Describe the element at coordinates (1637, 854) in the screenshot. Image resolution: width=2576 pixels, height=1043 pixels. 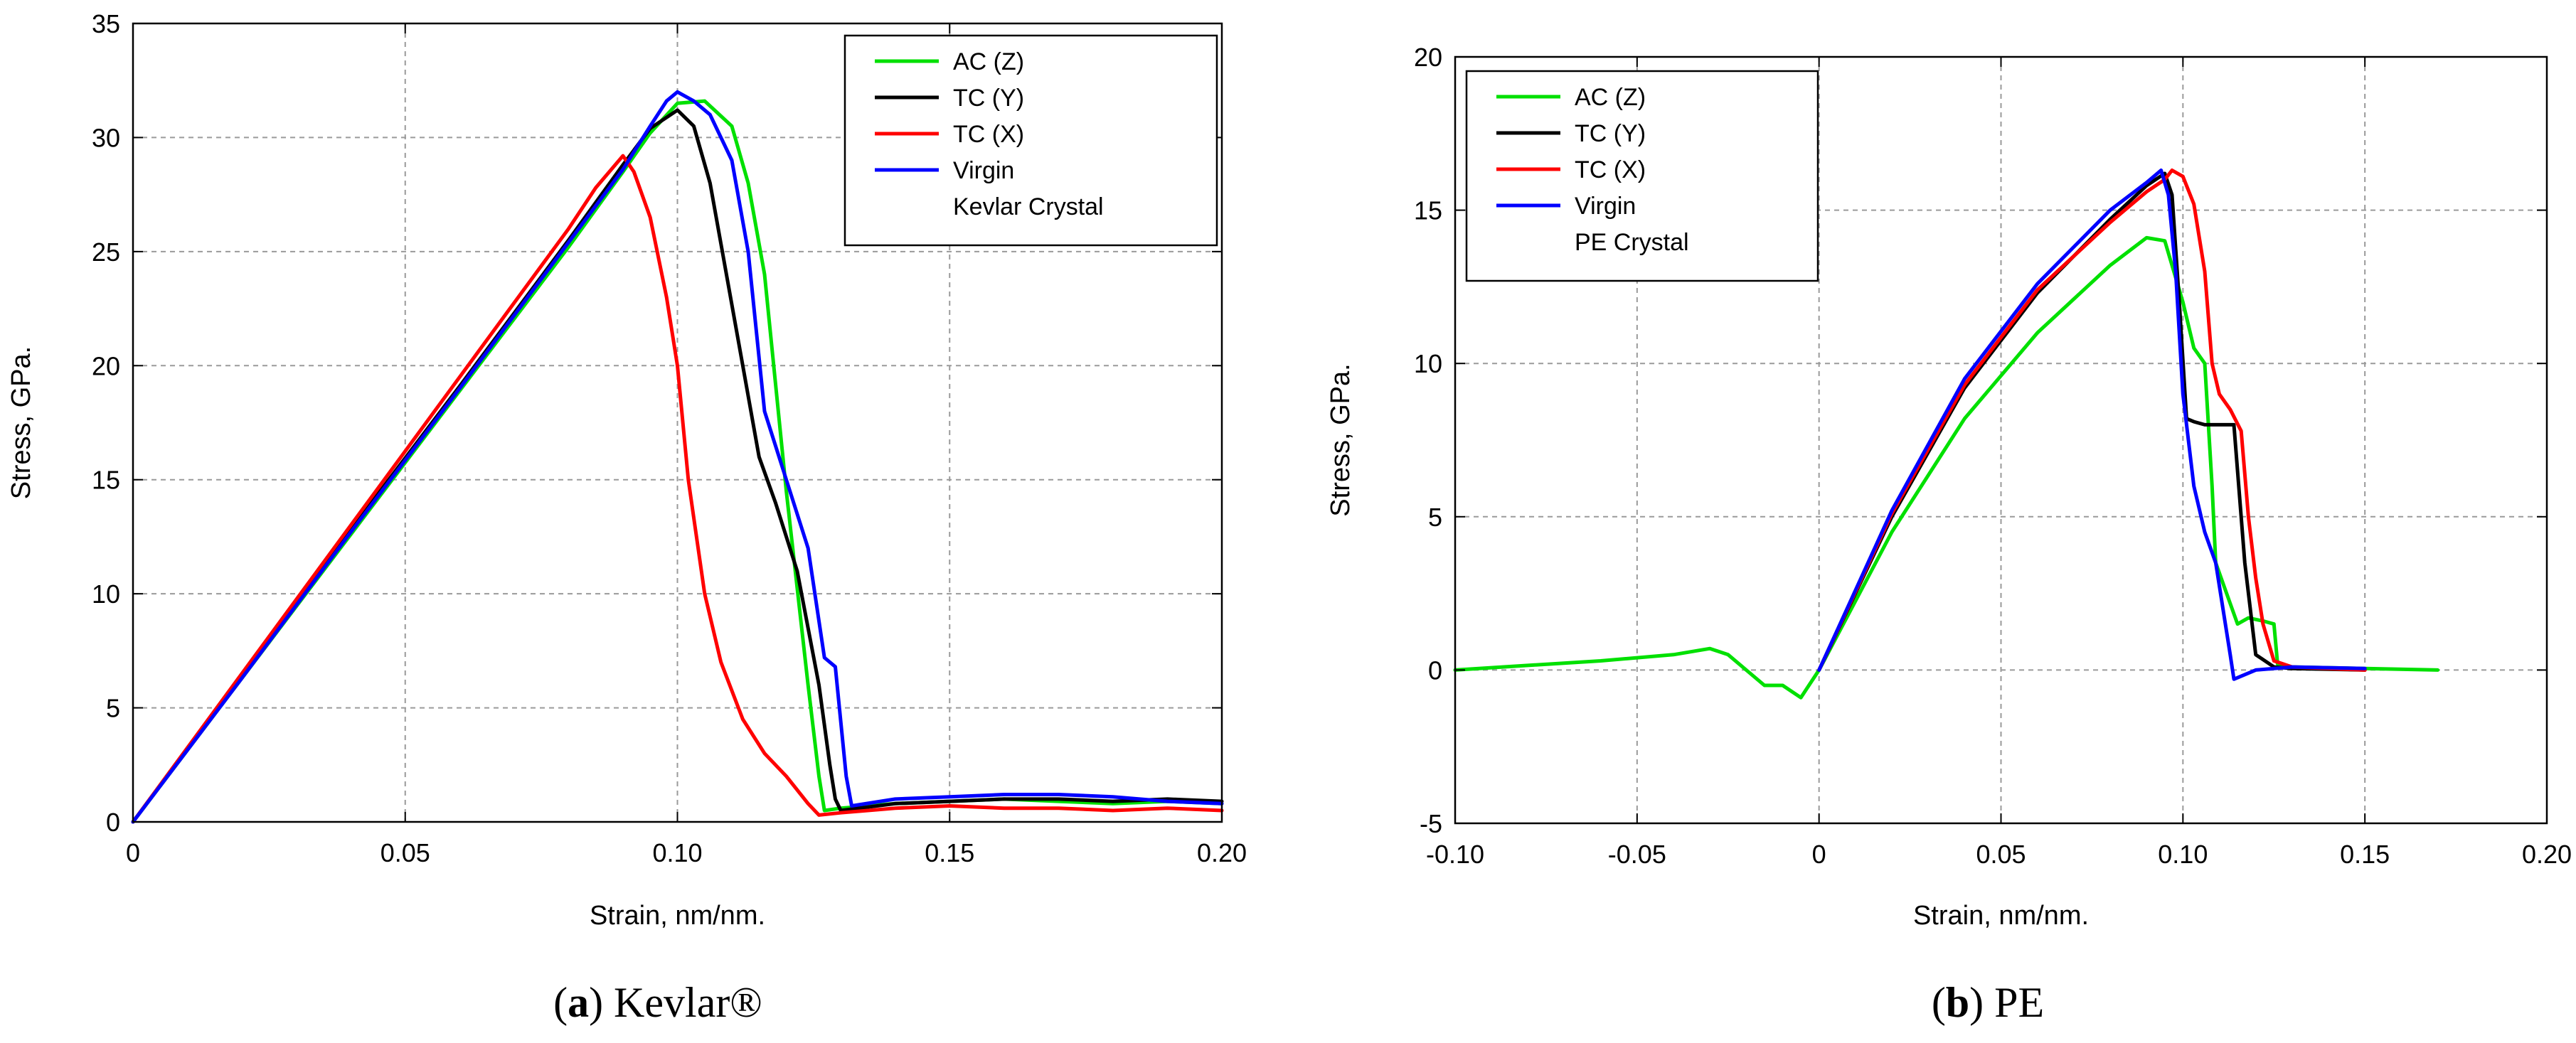
I see `x-tick-label: -0.05` at that location.